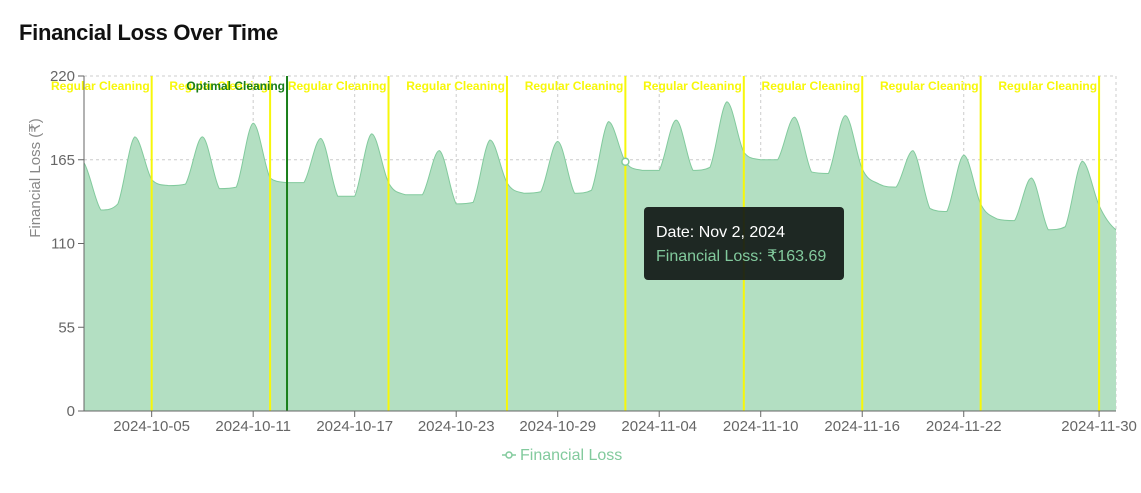 The image size is (1141, 493). Describe the element at coordinates (659, 426) in the screenshot. I see `x-tick-label: 2024-11-04` at that location.